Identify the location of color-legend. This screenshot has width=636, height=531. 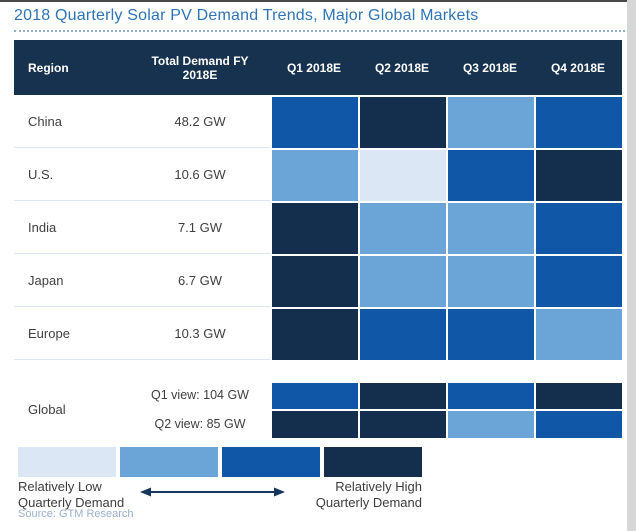
(222, 462).